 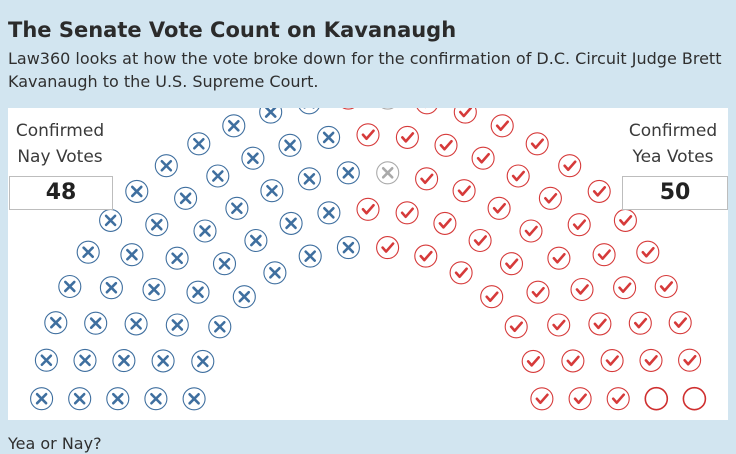 I want to click on yea-votes-label: Confirmed Yea Votes, so click(x=673, y=144).